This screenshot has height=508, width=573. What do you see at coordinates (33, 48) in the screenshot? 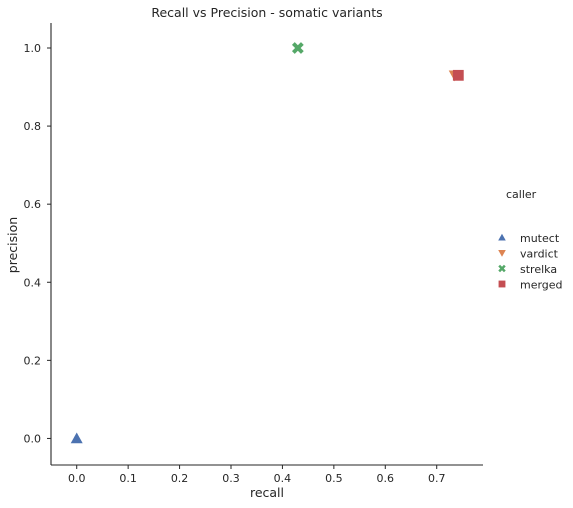
I see `y-tick-label: 1.0` at bounding box center [33, 48].